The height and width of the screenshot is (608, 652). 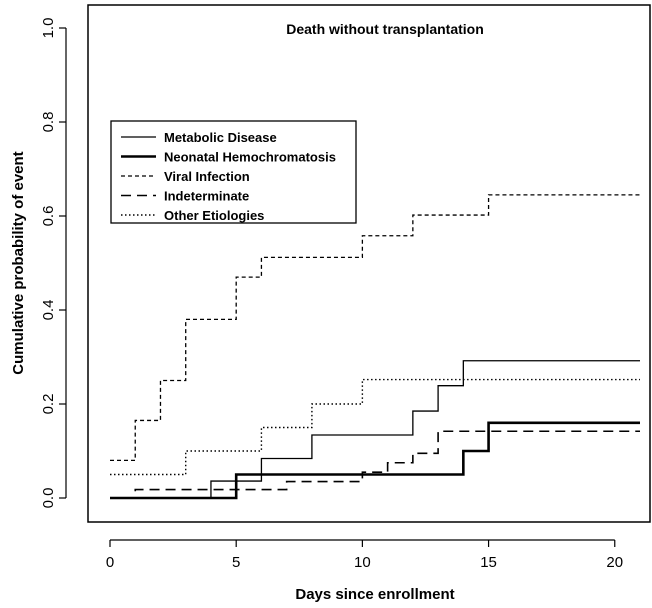 I want to click on x-tick-label: 15, so click(x=488, y=562).